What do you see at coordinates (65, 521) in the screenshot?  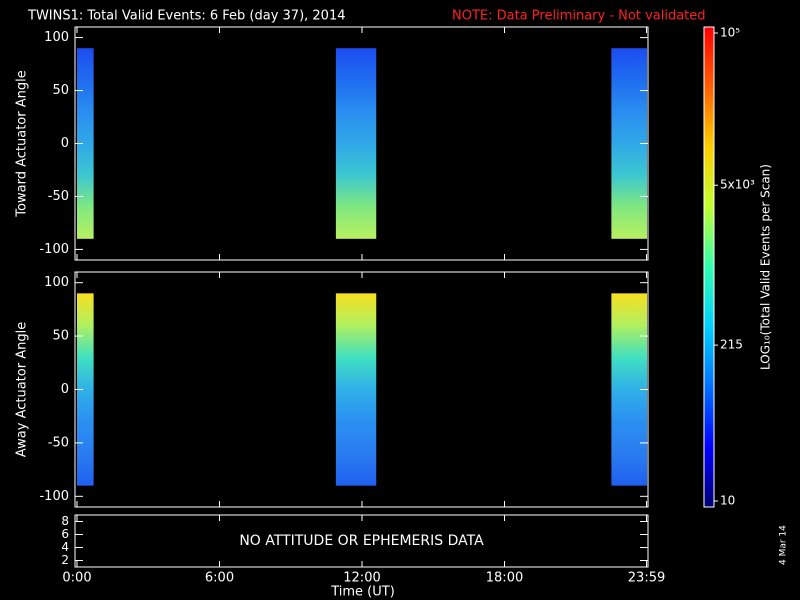 I see `y-tick-label: 8` at bounding box center [65, 521].